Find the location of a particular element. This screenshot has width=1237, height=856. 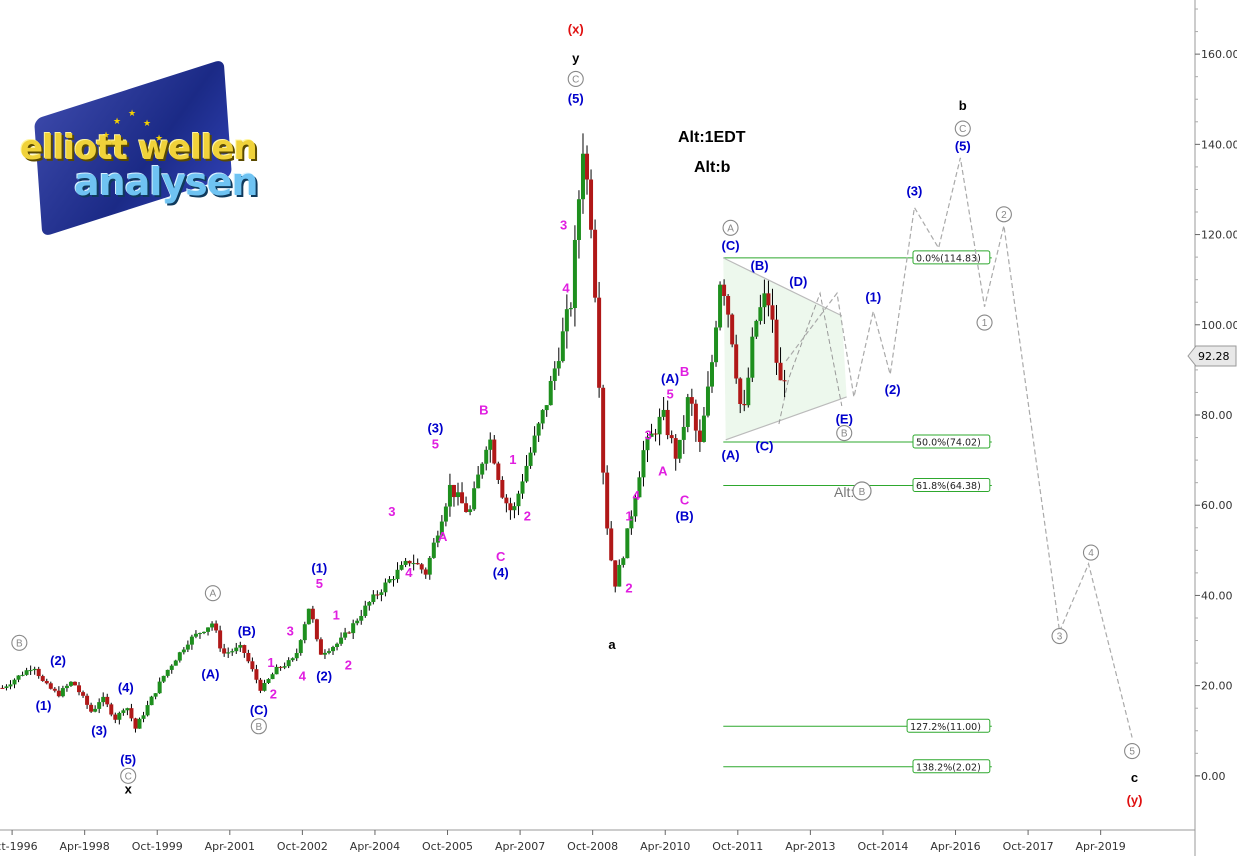

y-tick-label: 160.00 is located at coordinates (1219, 54).